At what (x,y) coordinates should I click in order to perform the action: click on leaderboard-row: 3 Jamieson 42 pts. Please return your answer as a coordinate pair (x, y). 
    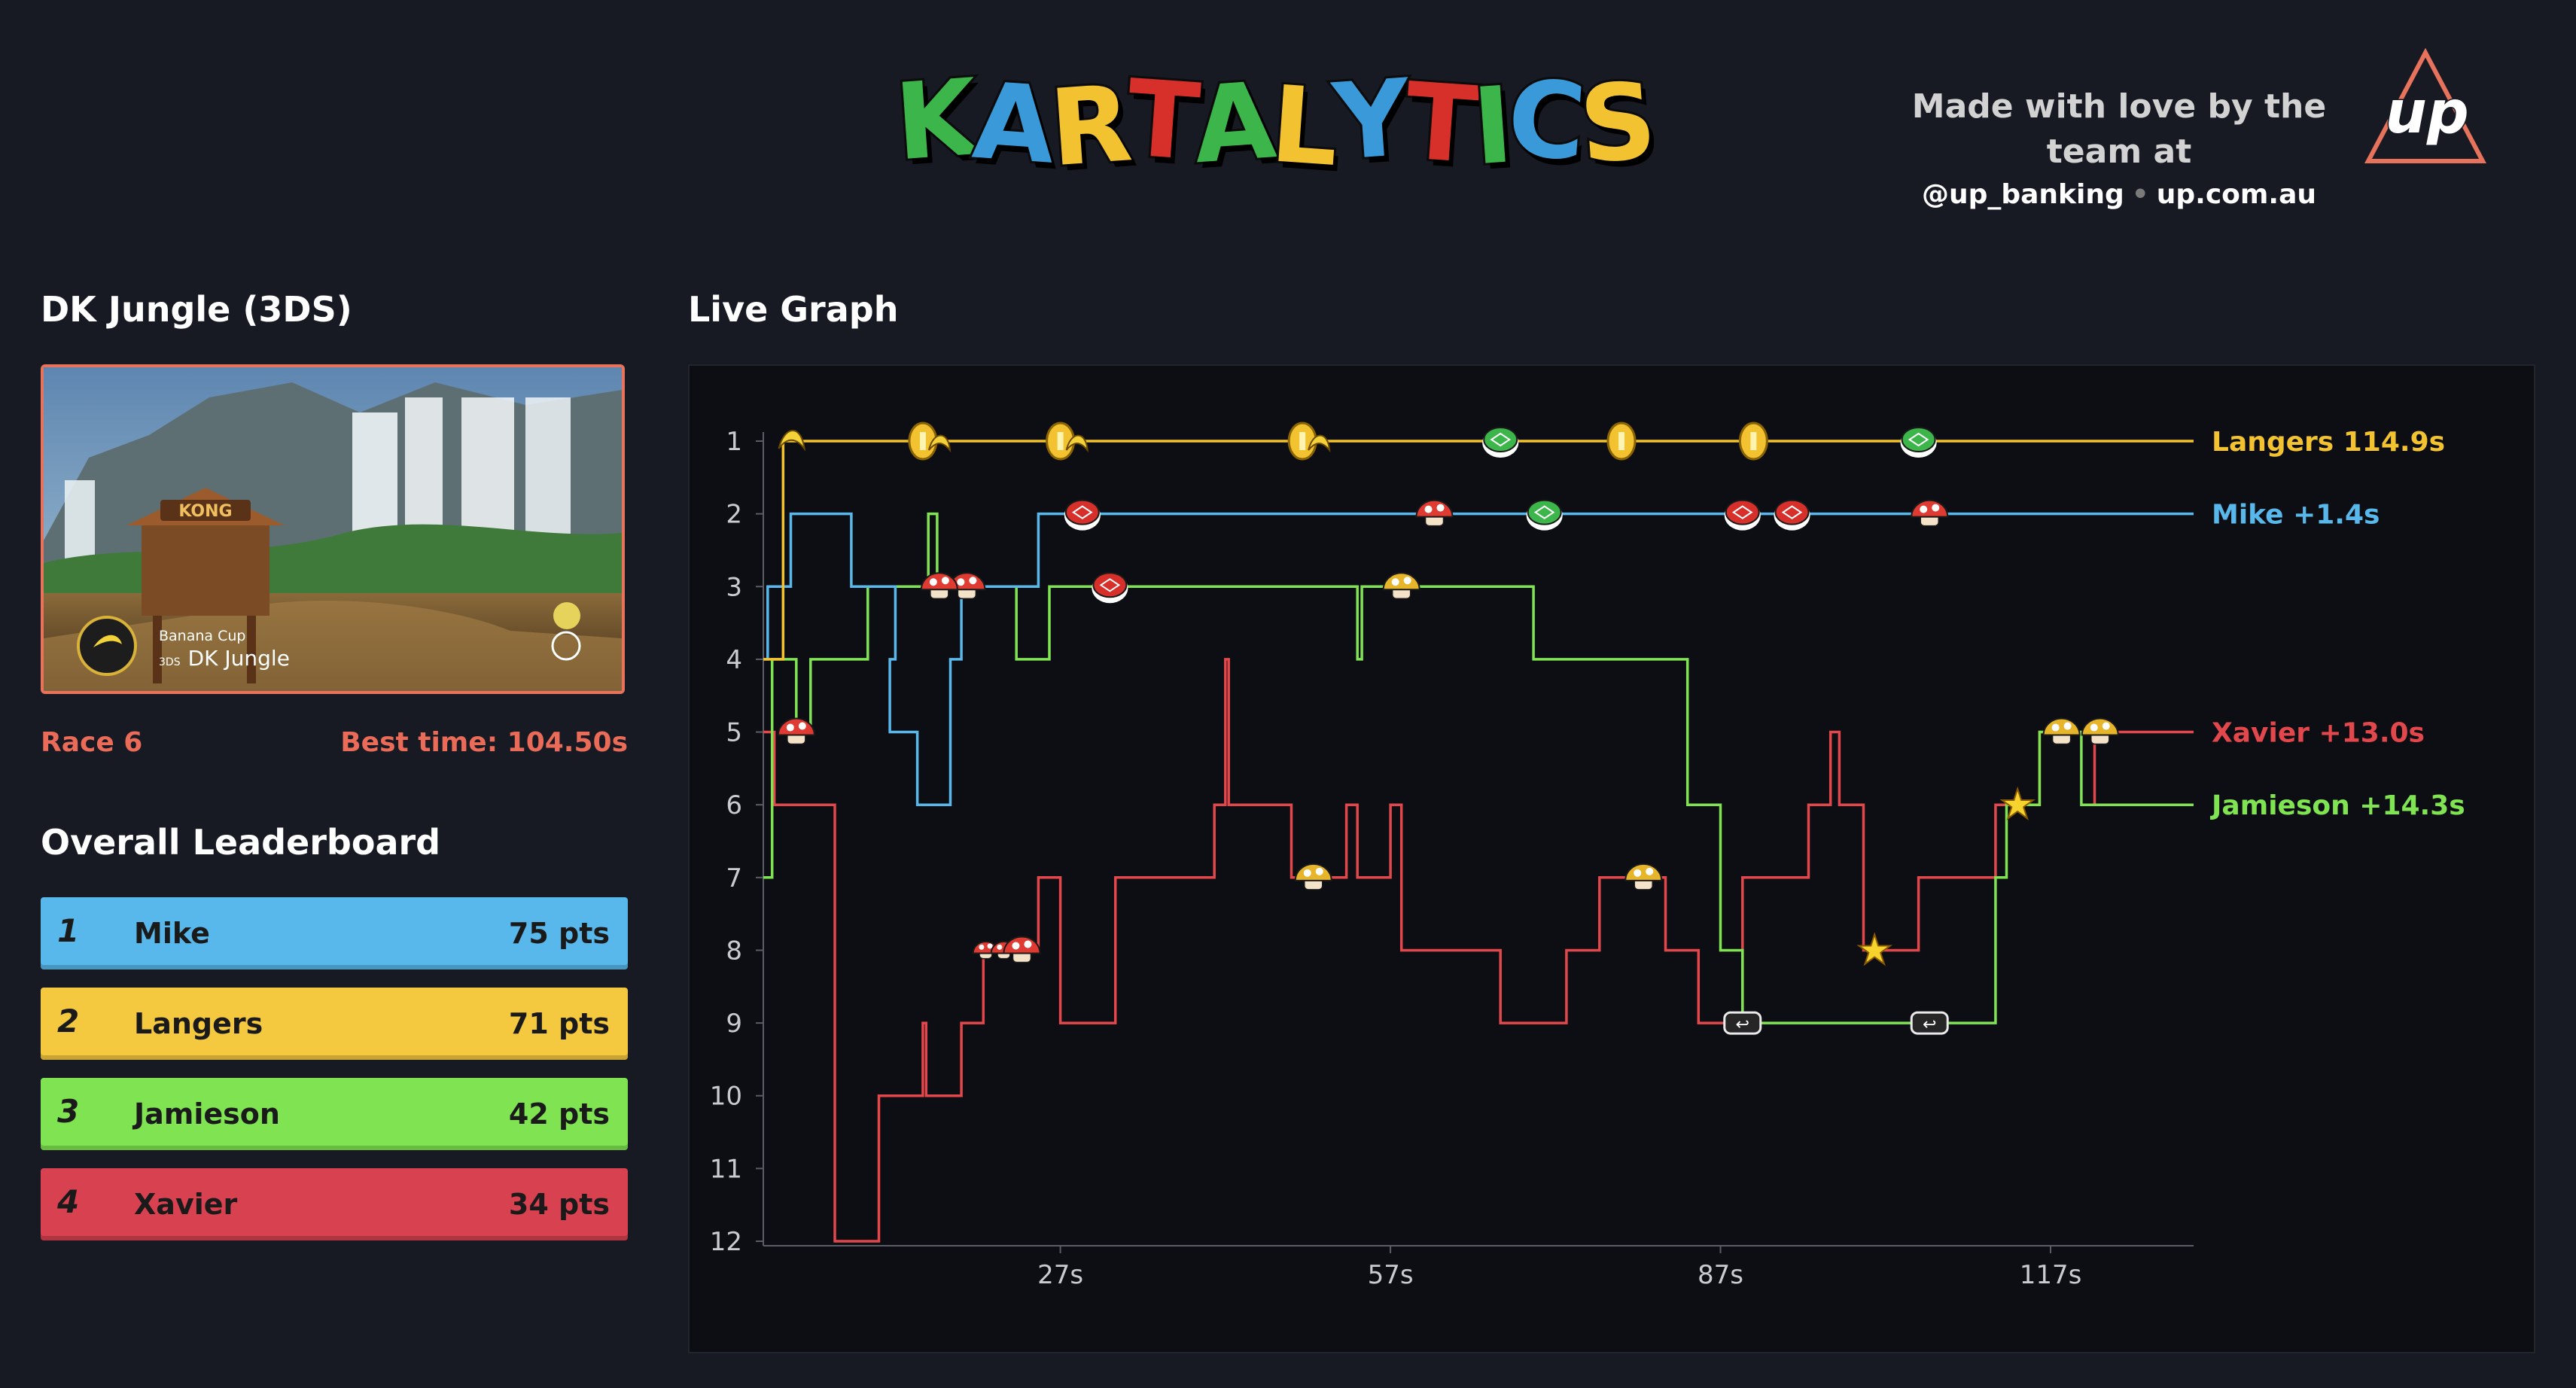
    Looking at the image, I should click on (335, 1114).